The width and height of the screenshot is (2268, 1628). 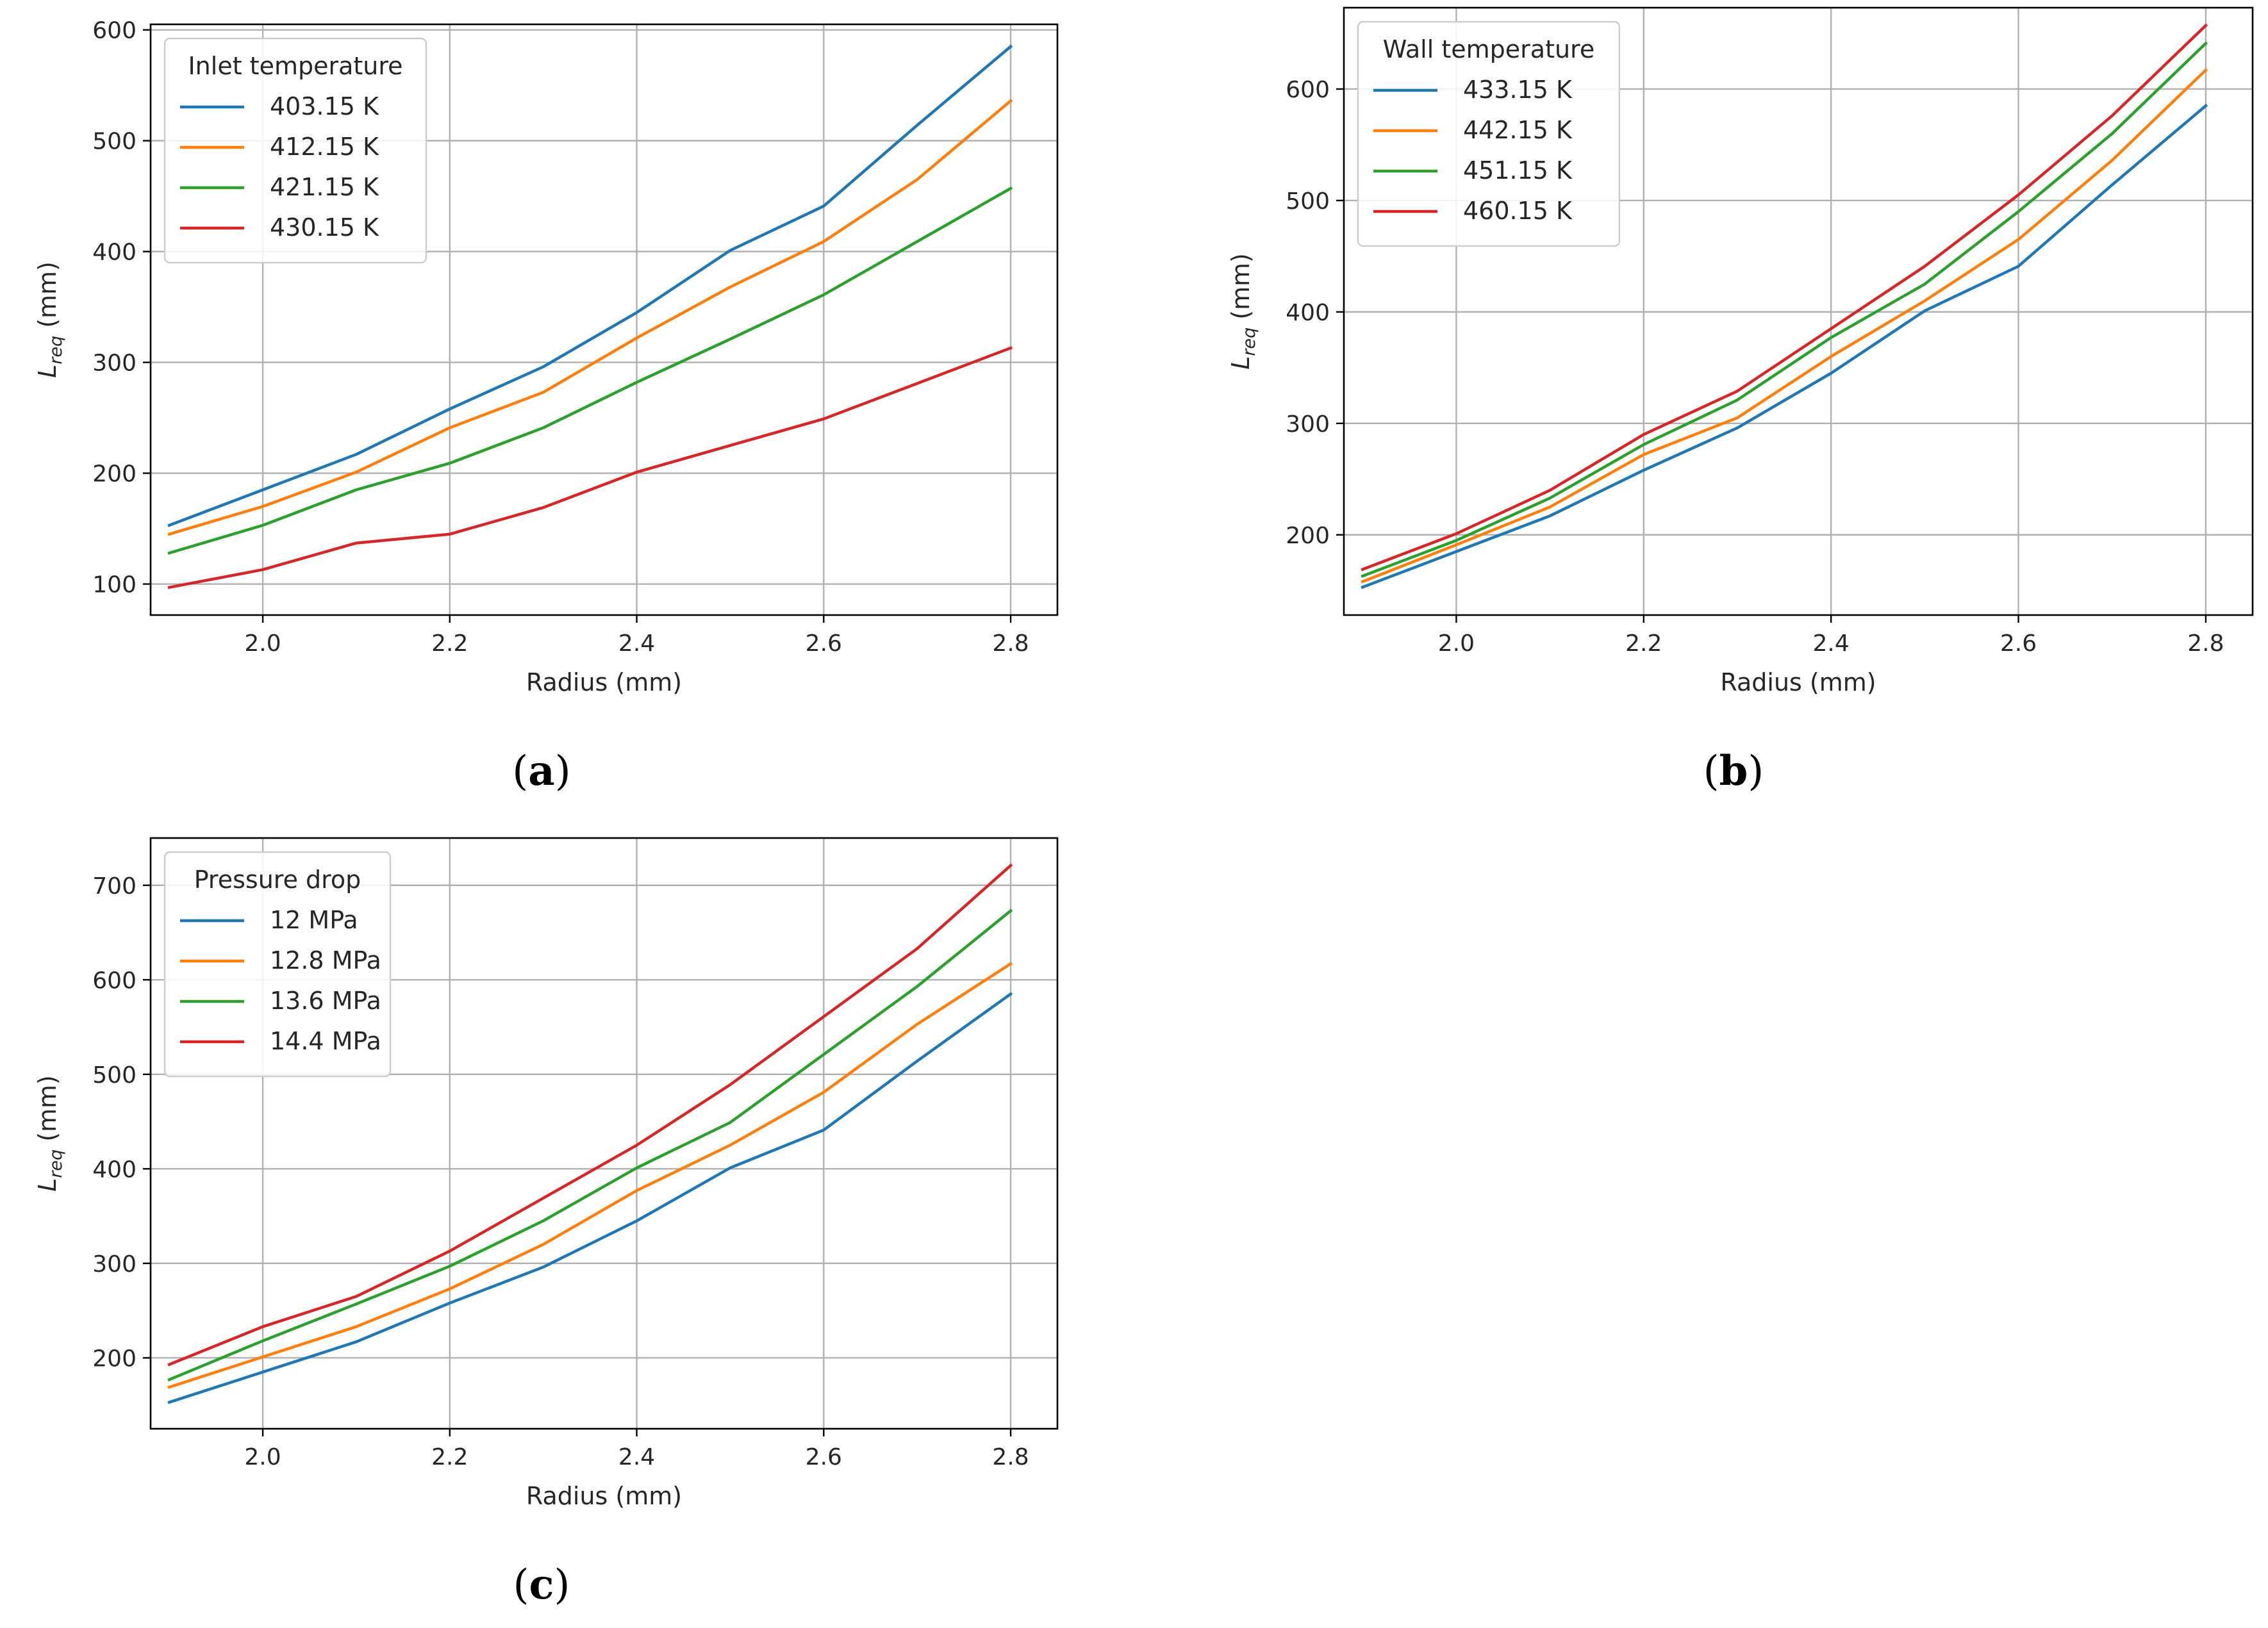 I want to click on series-line-430_15-K, so click(x=590, y=467).